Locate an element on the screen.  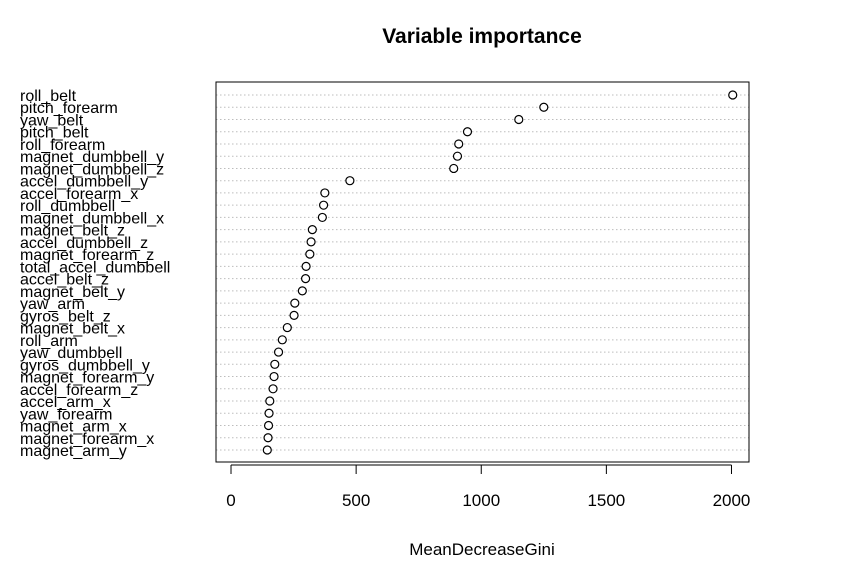
x-axis-title: MeanDecreaseGini is located at coordinates (482, 549).